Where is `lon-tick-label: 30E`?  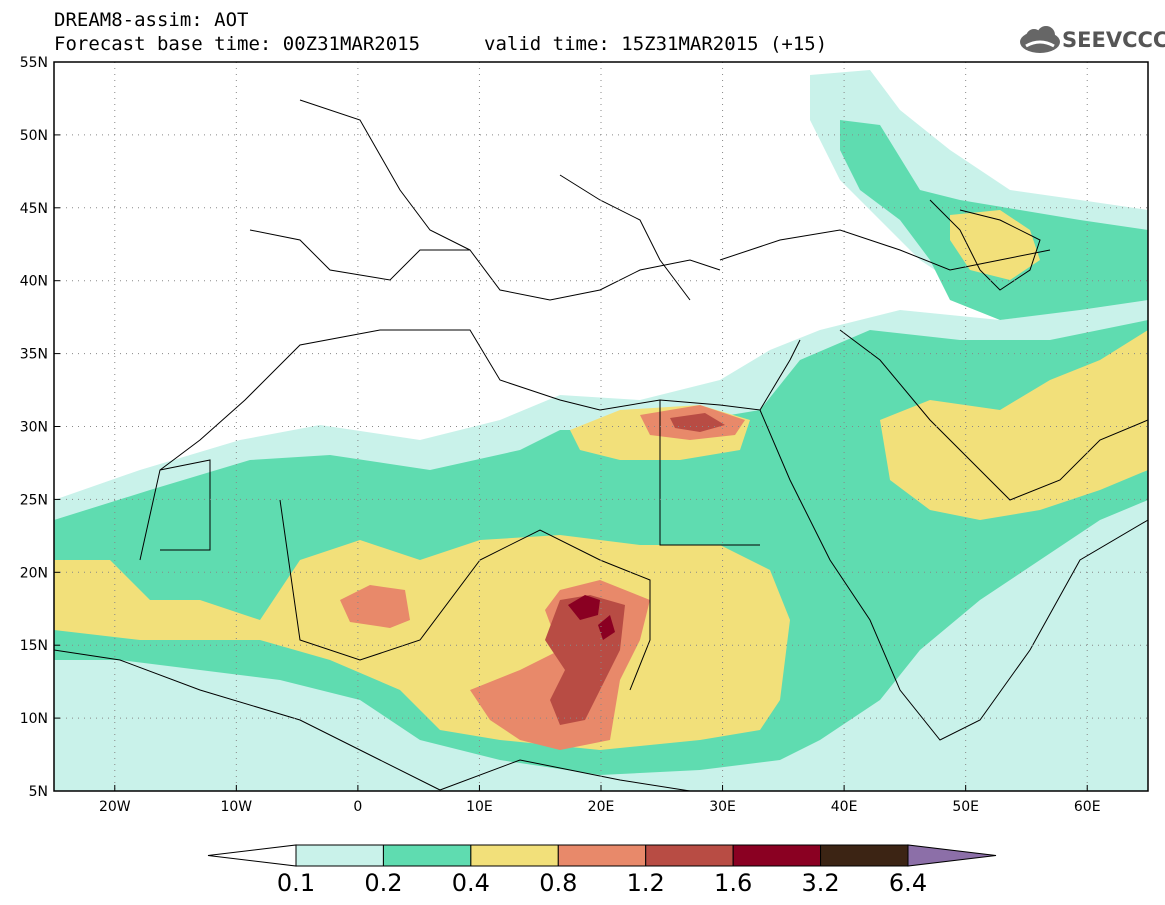
lon-tick-label: 30E is located at coordinates (722, 807).